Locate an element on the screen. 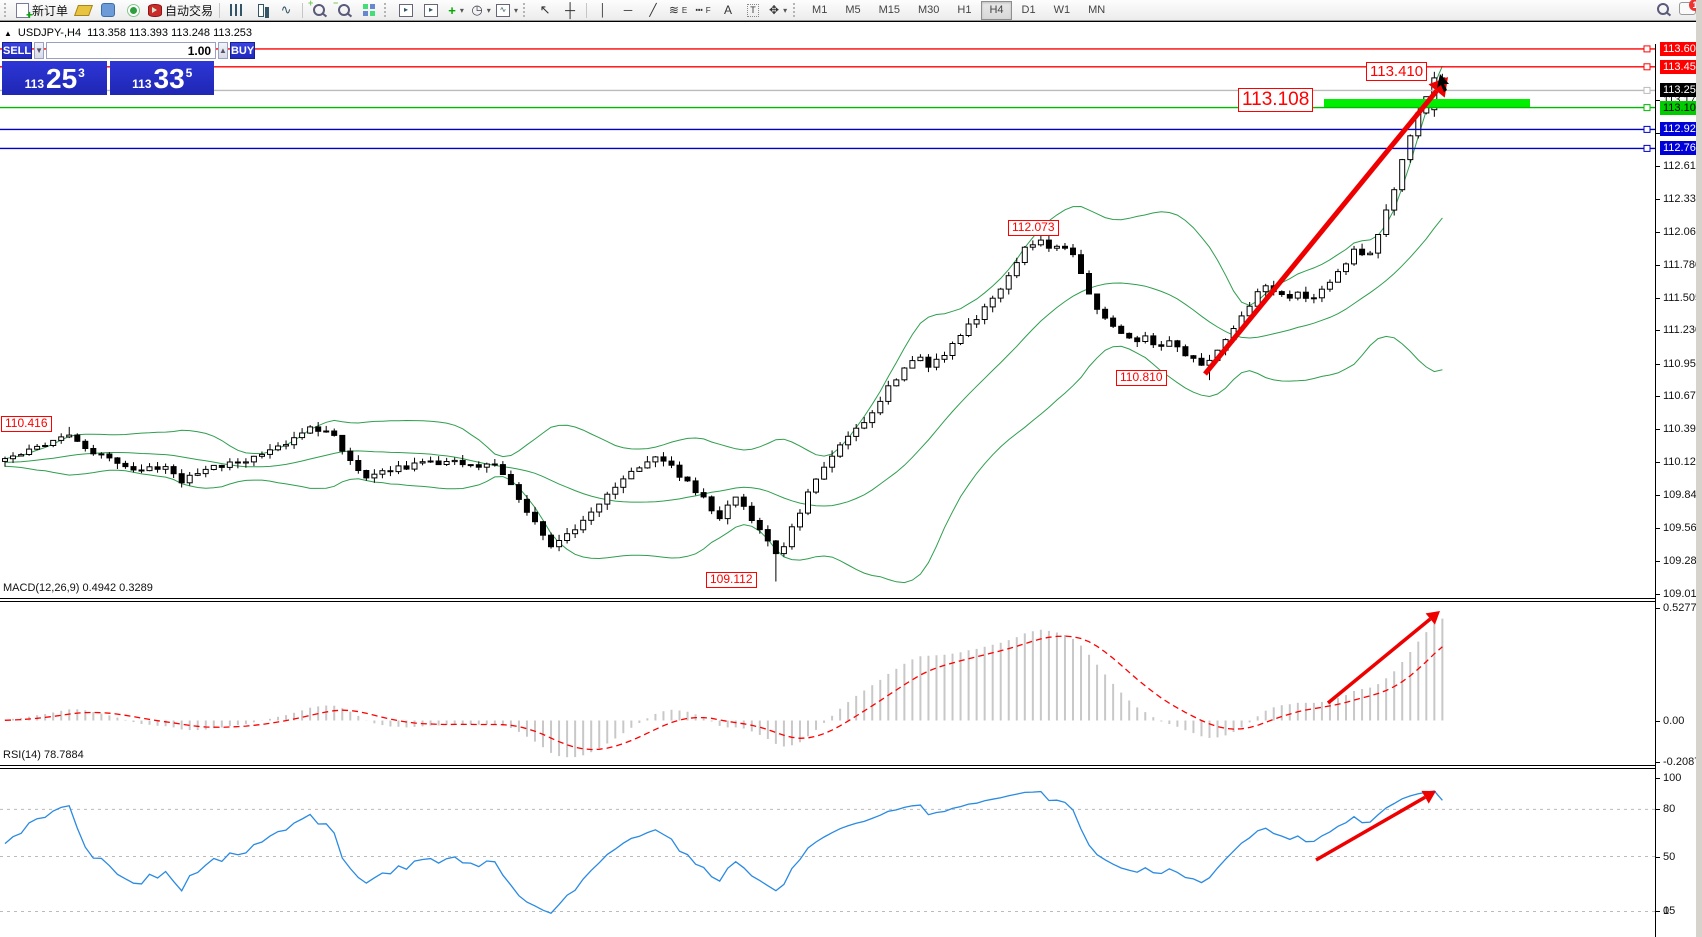 This screenshot has width=1702, height=937. zoom-out-icon is located at coordinates (344, 10).